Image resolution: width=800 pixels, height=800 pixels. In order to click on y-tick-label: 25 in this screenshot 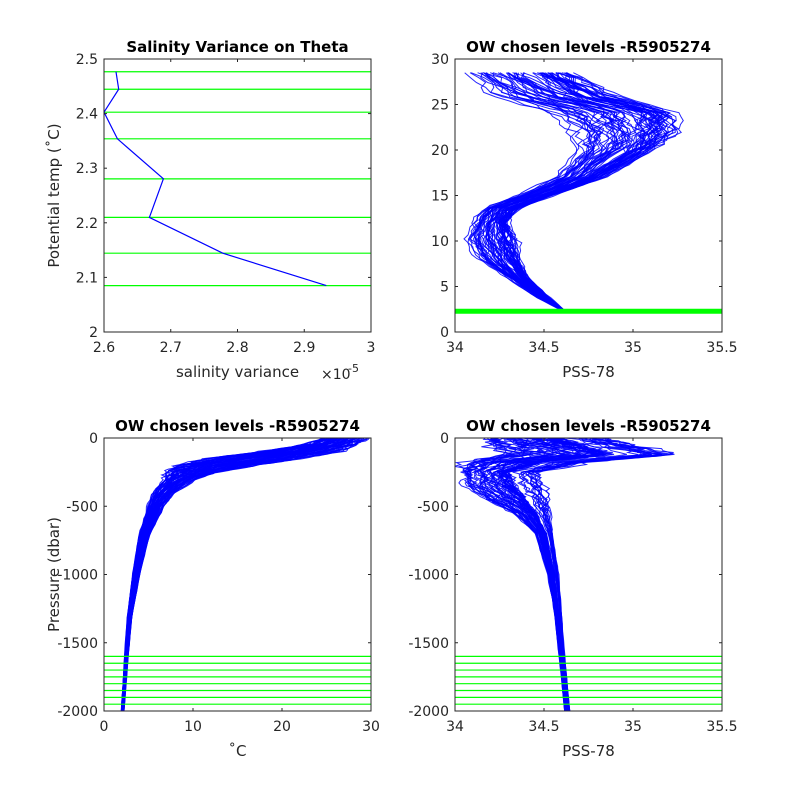, I will do `click(440, 106)`.